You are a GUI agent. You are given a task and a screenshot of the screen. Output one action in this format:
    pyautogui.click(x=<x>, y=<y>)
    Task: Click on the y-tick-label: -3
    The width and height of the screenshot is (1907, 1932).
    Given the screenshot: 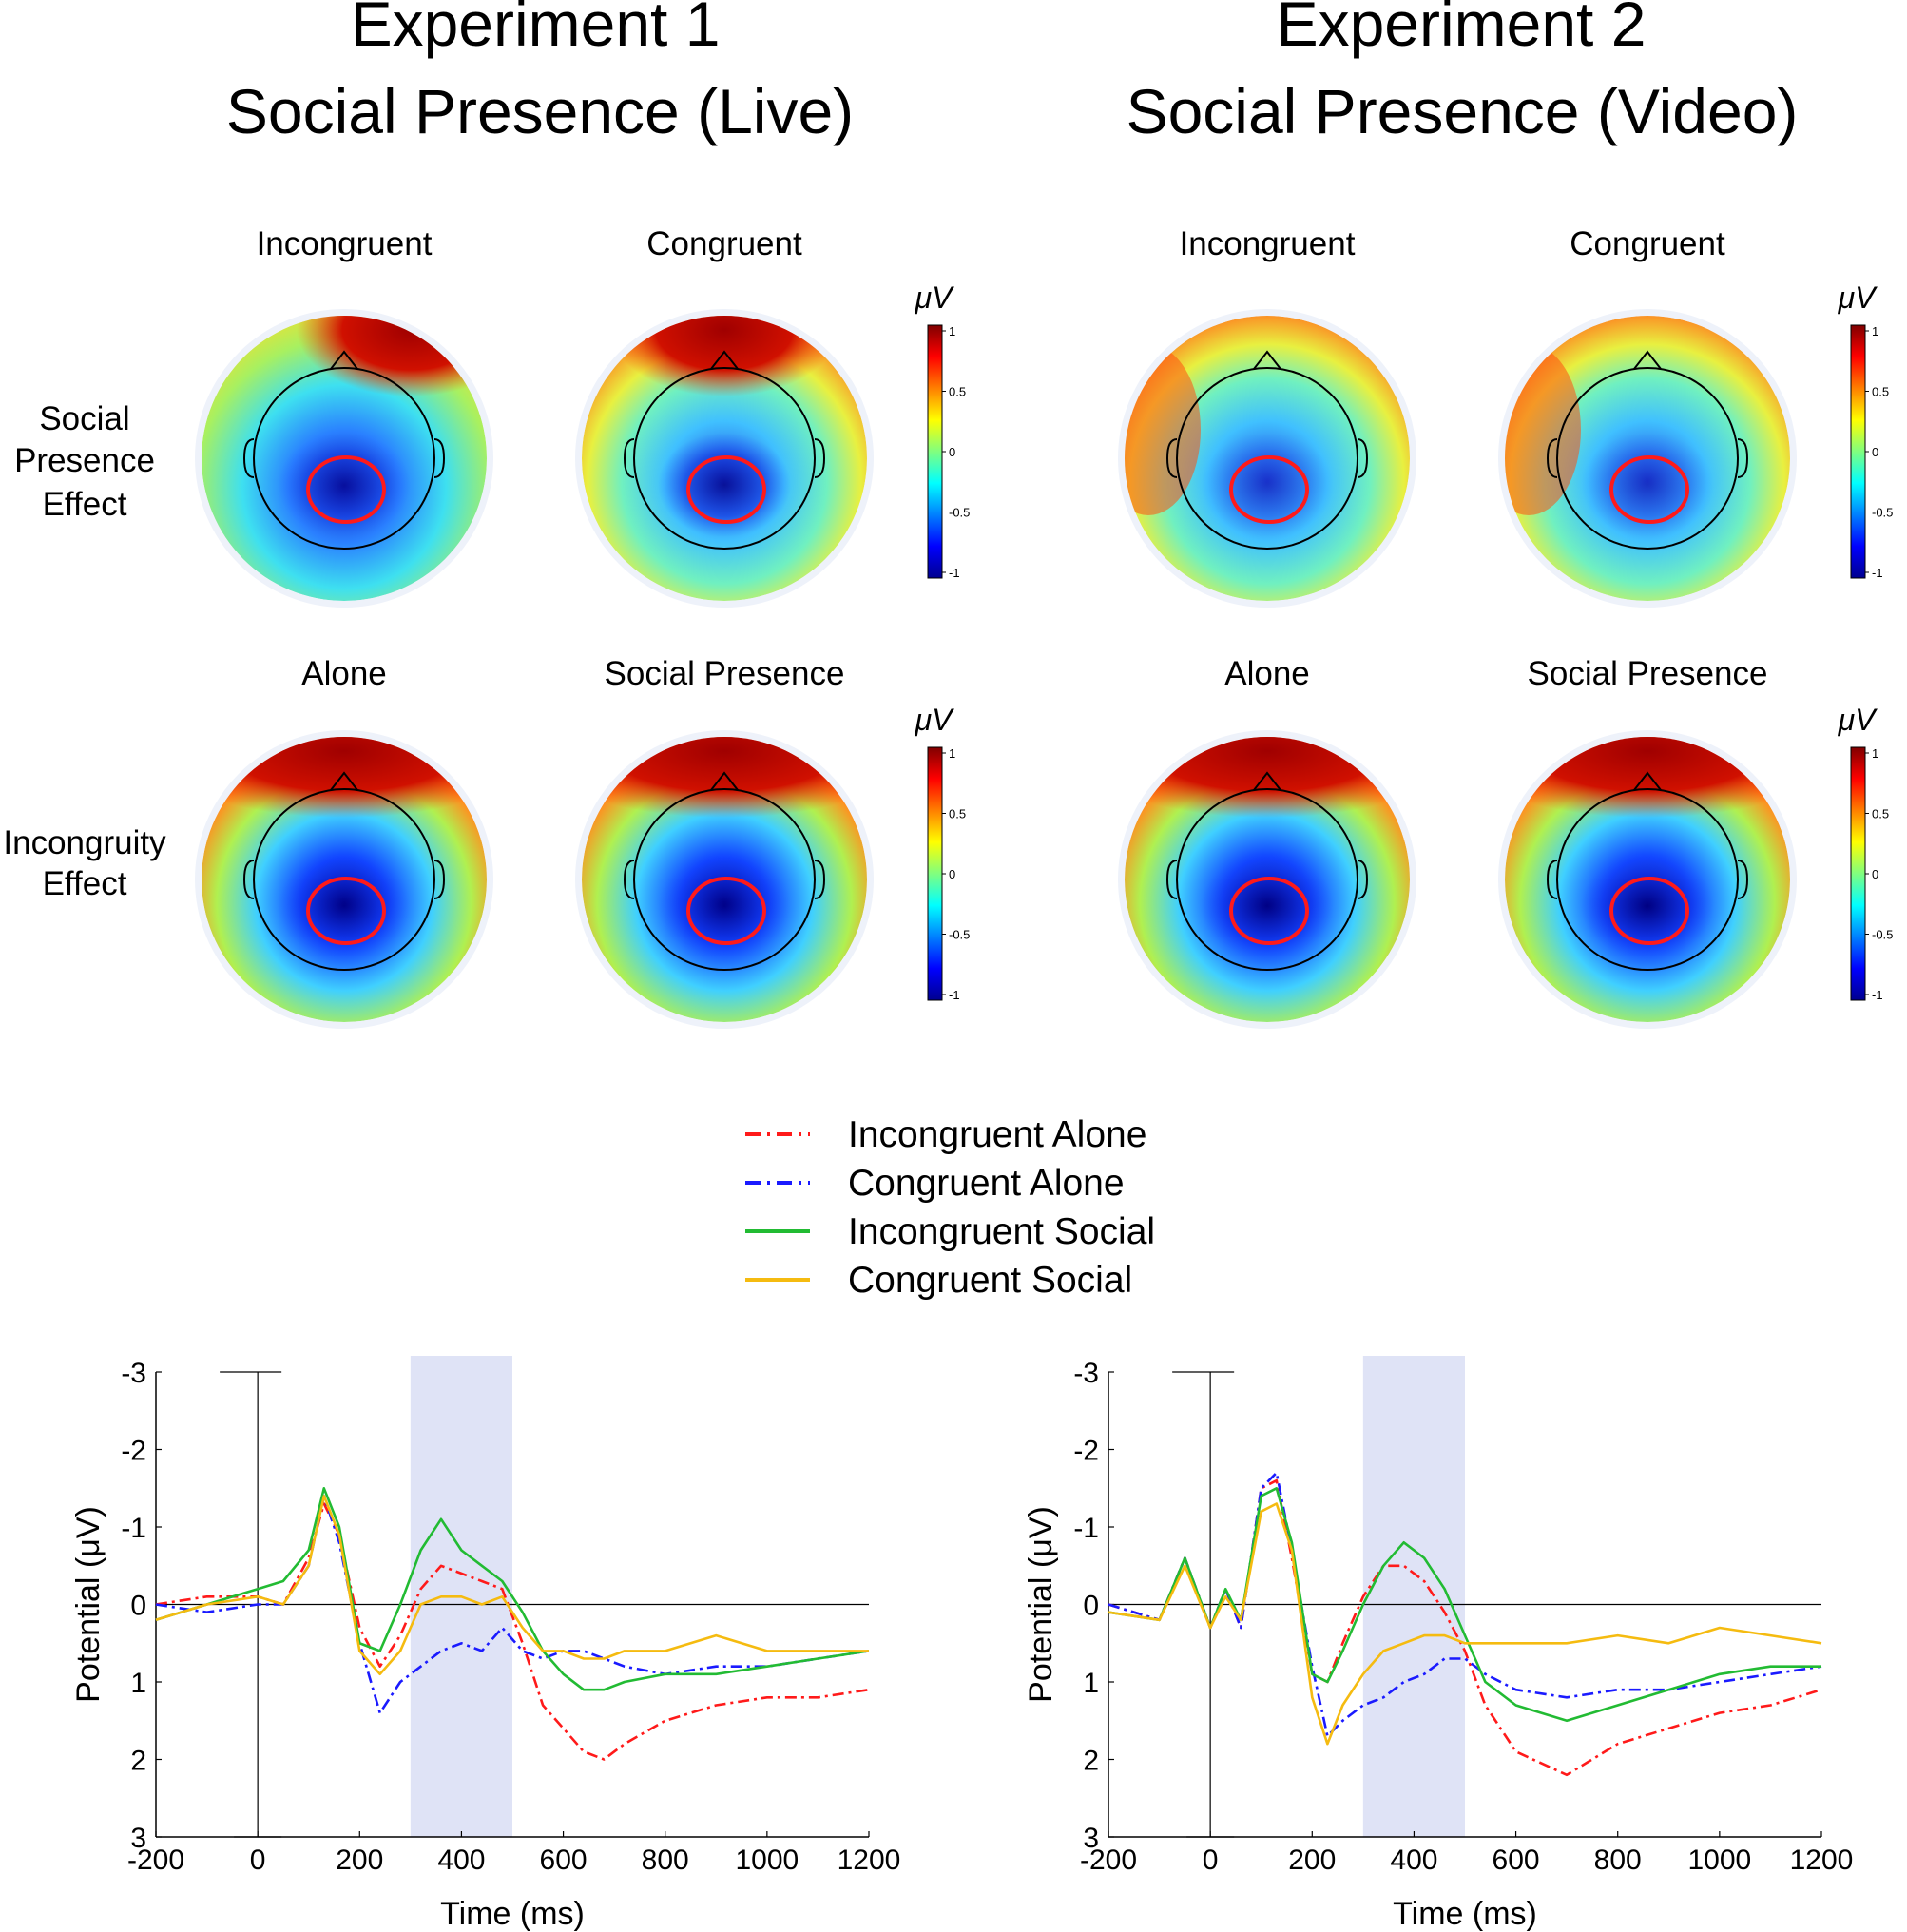 What is the action you would take?
    pyautogui.click(x=1086, y=1373)
    